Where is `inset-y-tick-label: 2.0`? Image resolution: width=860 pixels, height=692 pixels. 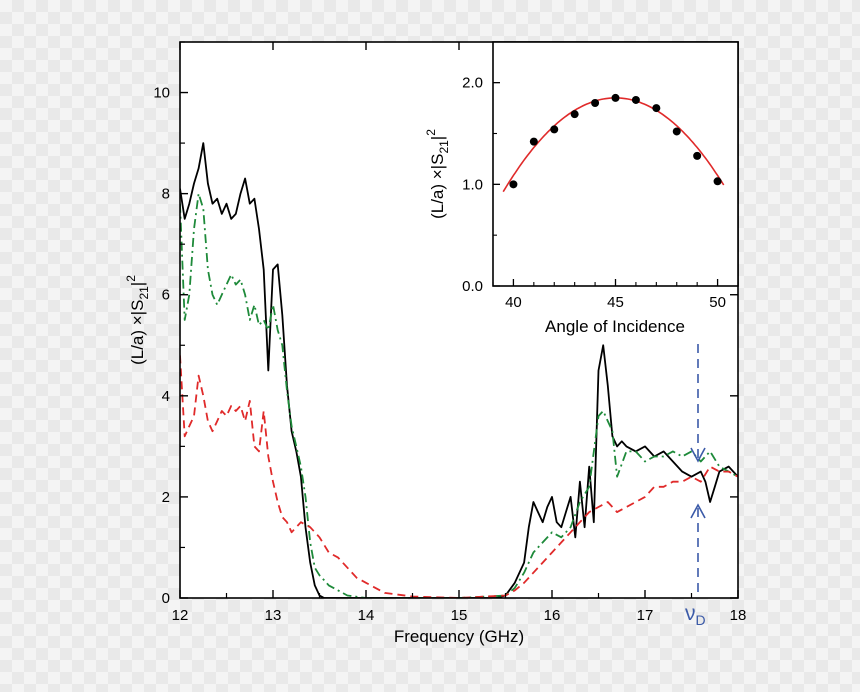
inset-y-tick-label: 2.0 is located at coordinates (472, 83).